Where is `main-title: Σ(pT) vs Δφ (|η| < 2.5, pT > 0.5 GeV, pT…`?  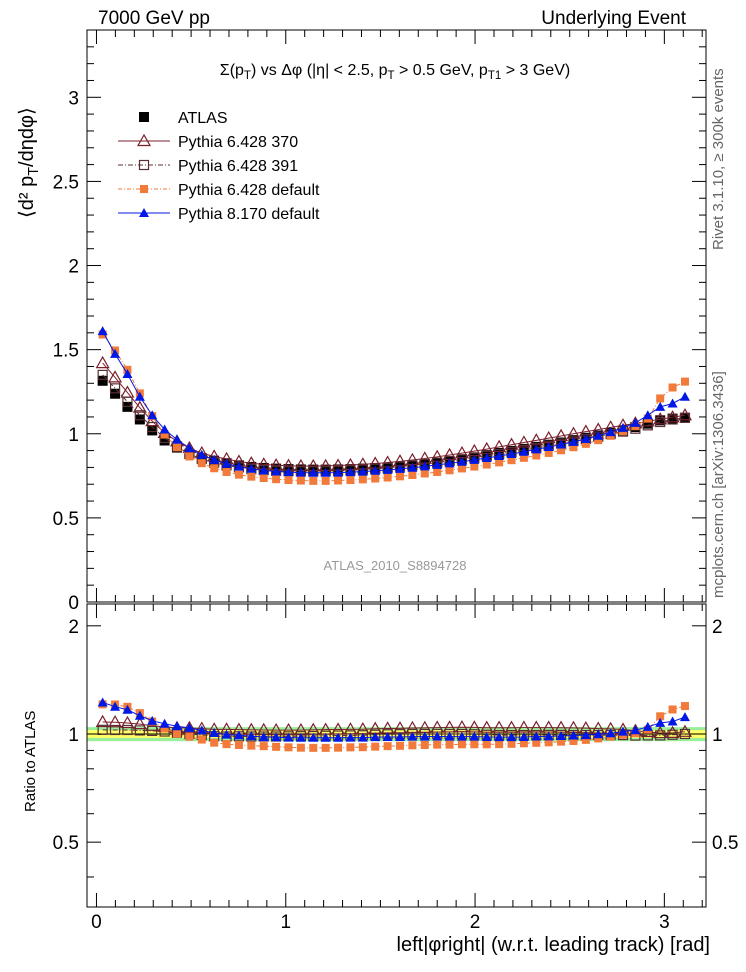 main-title: Σ(pT) vs Δφ (|η| < 2.5, pT > 0.5 GeV, pT… is located at coordinates (395, 72).